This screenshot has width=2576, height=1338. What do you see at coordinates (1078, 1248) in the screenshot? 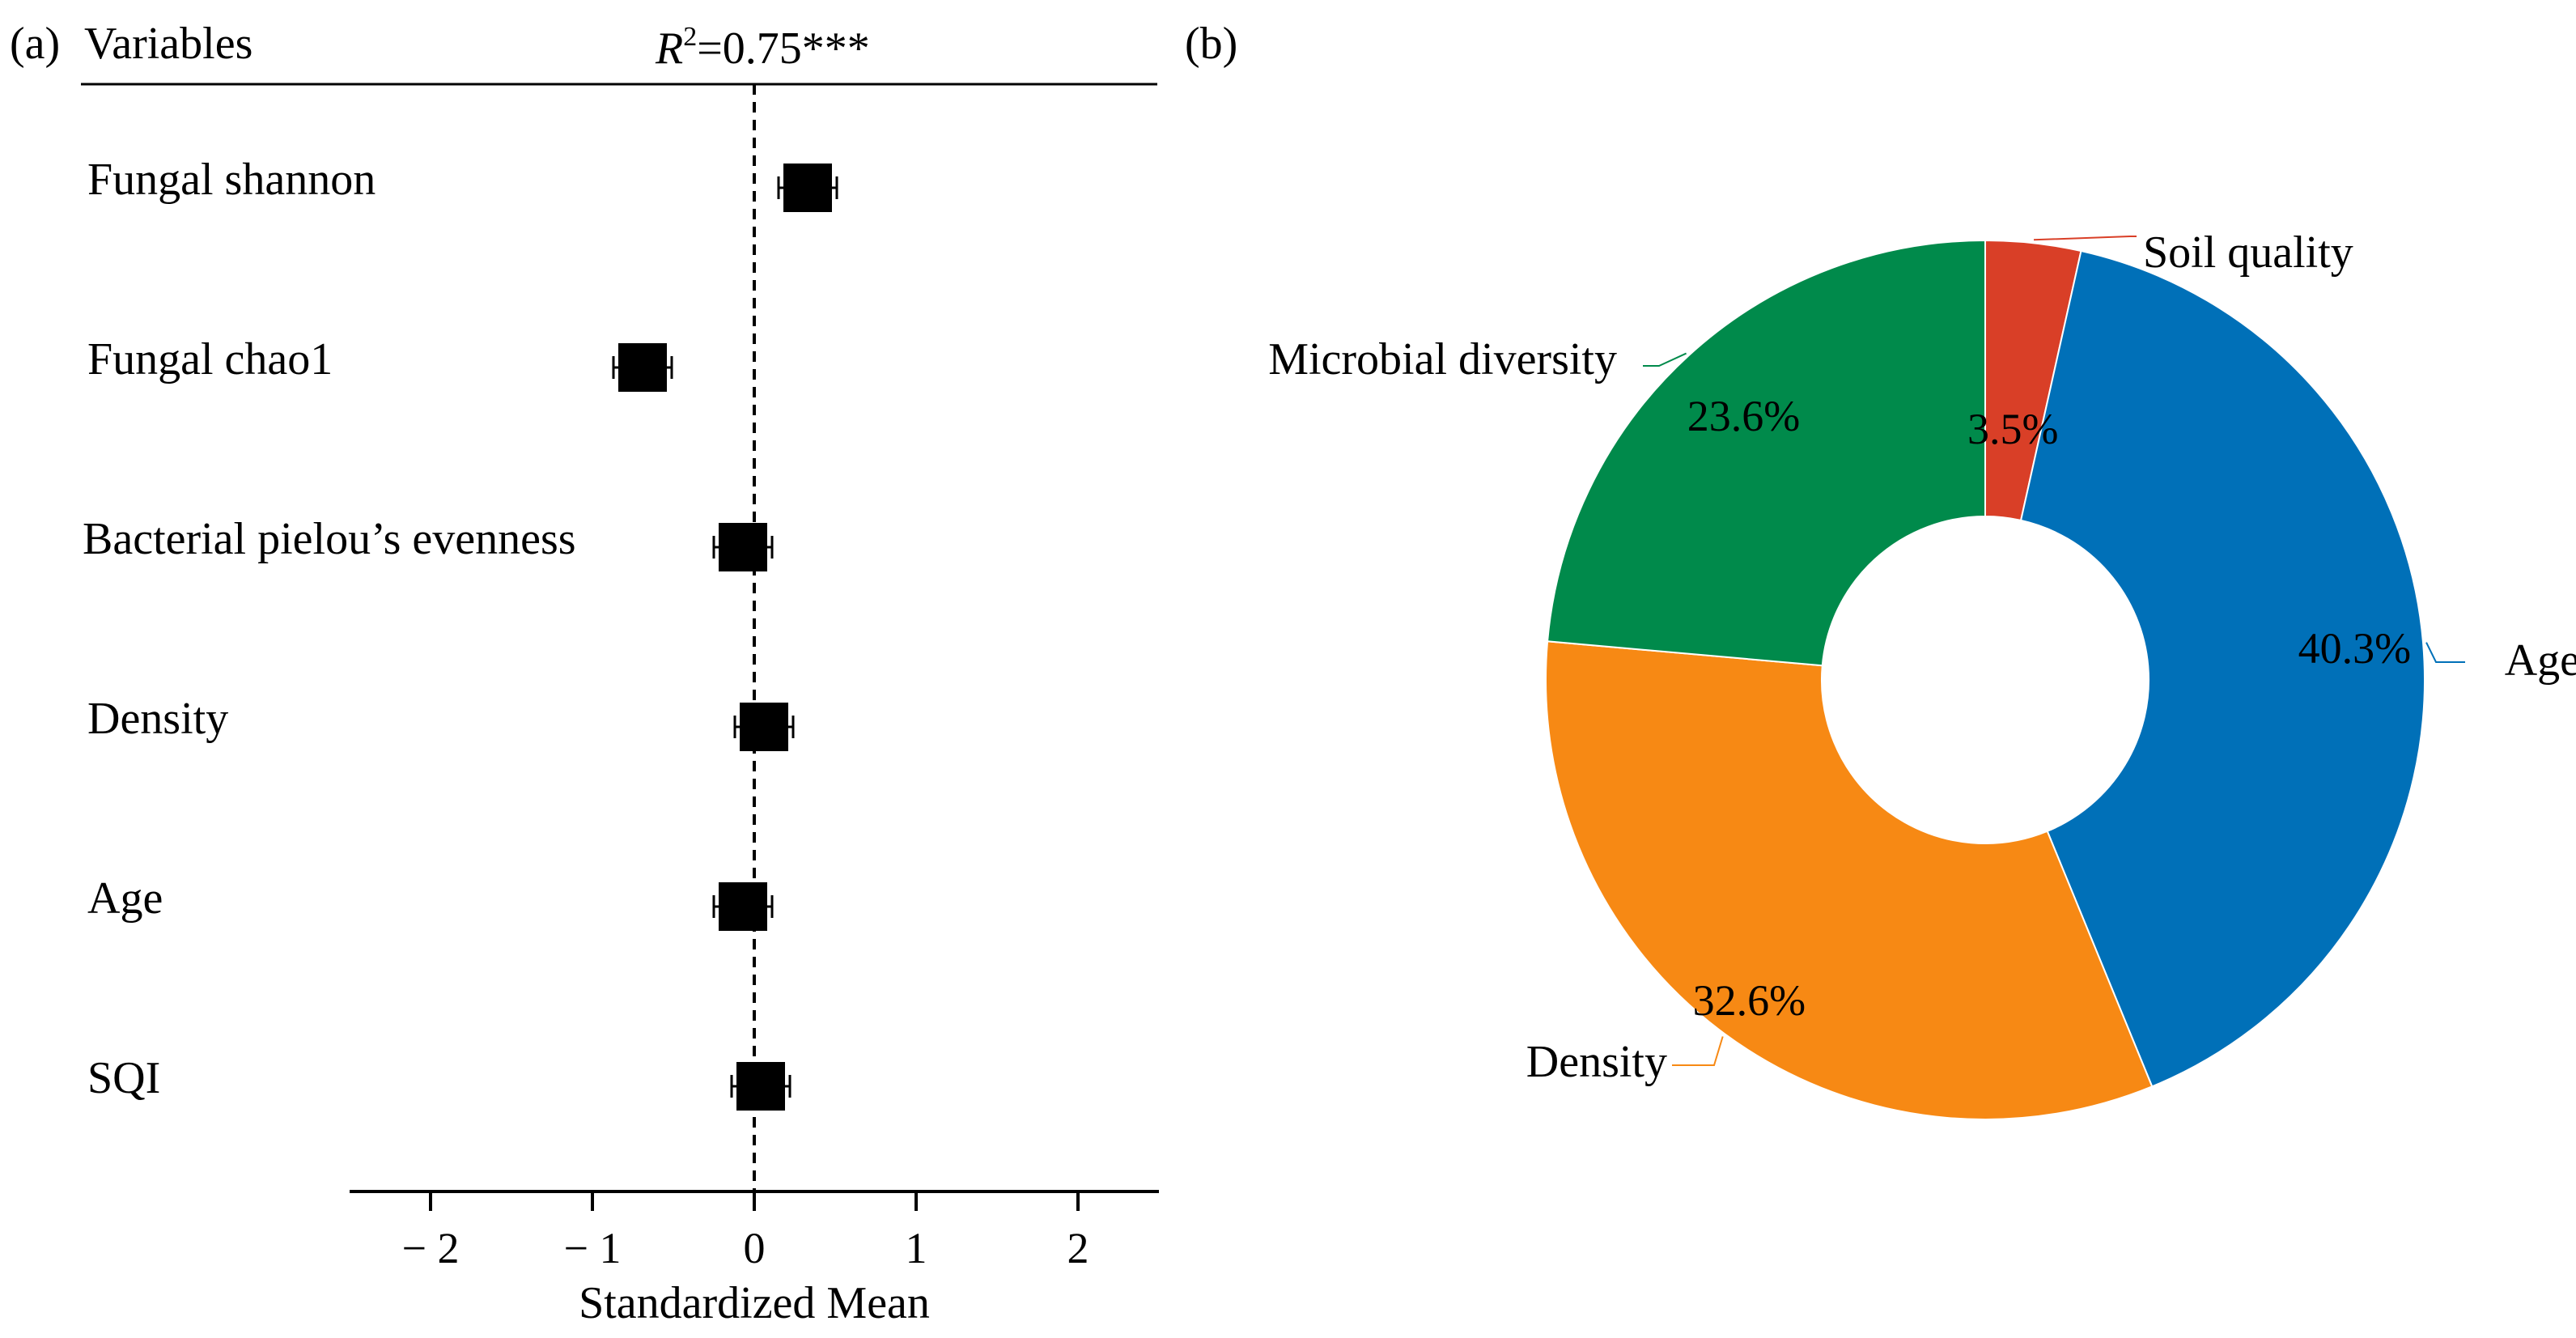
I see `x-tick-label: 2` at bounding box center [1078, 1248].